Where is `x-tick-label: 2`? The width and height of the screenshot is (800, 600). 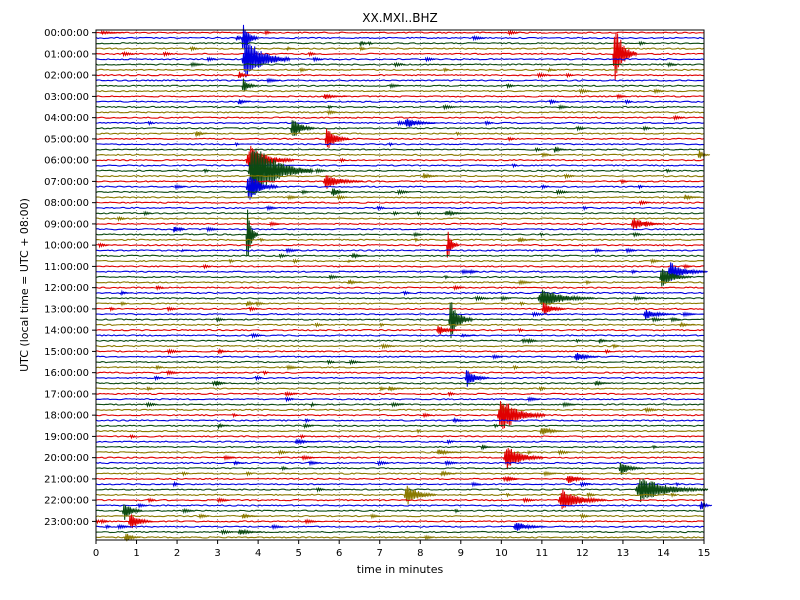 x-tick-label: 2 is located at coordinates (177, 553).